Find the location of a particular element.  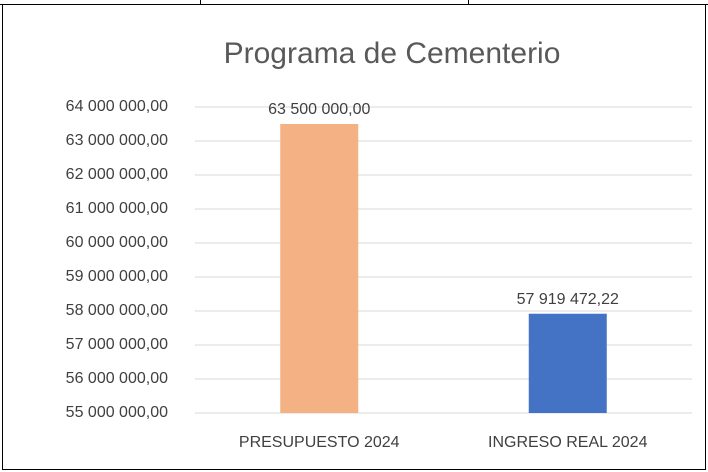

y-tick-label: 56 000 000,00 is located at coordinates (117, 378).